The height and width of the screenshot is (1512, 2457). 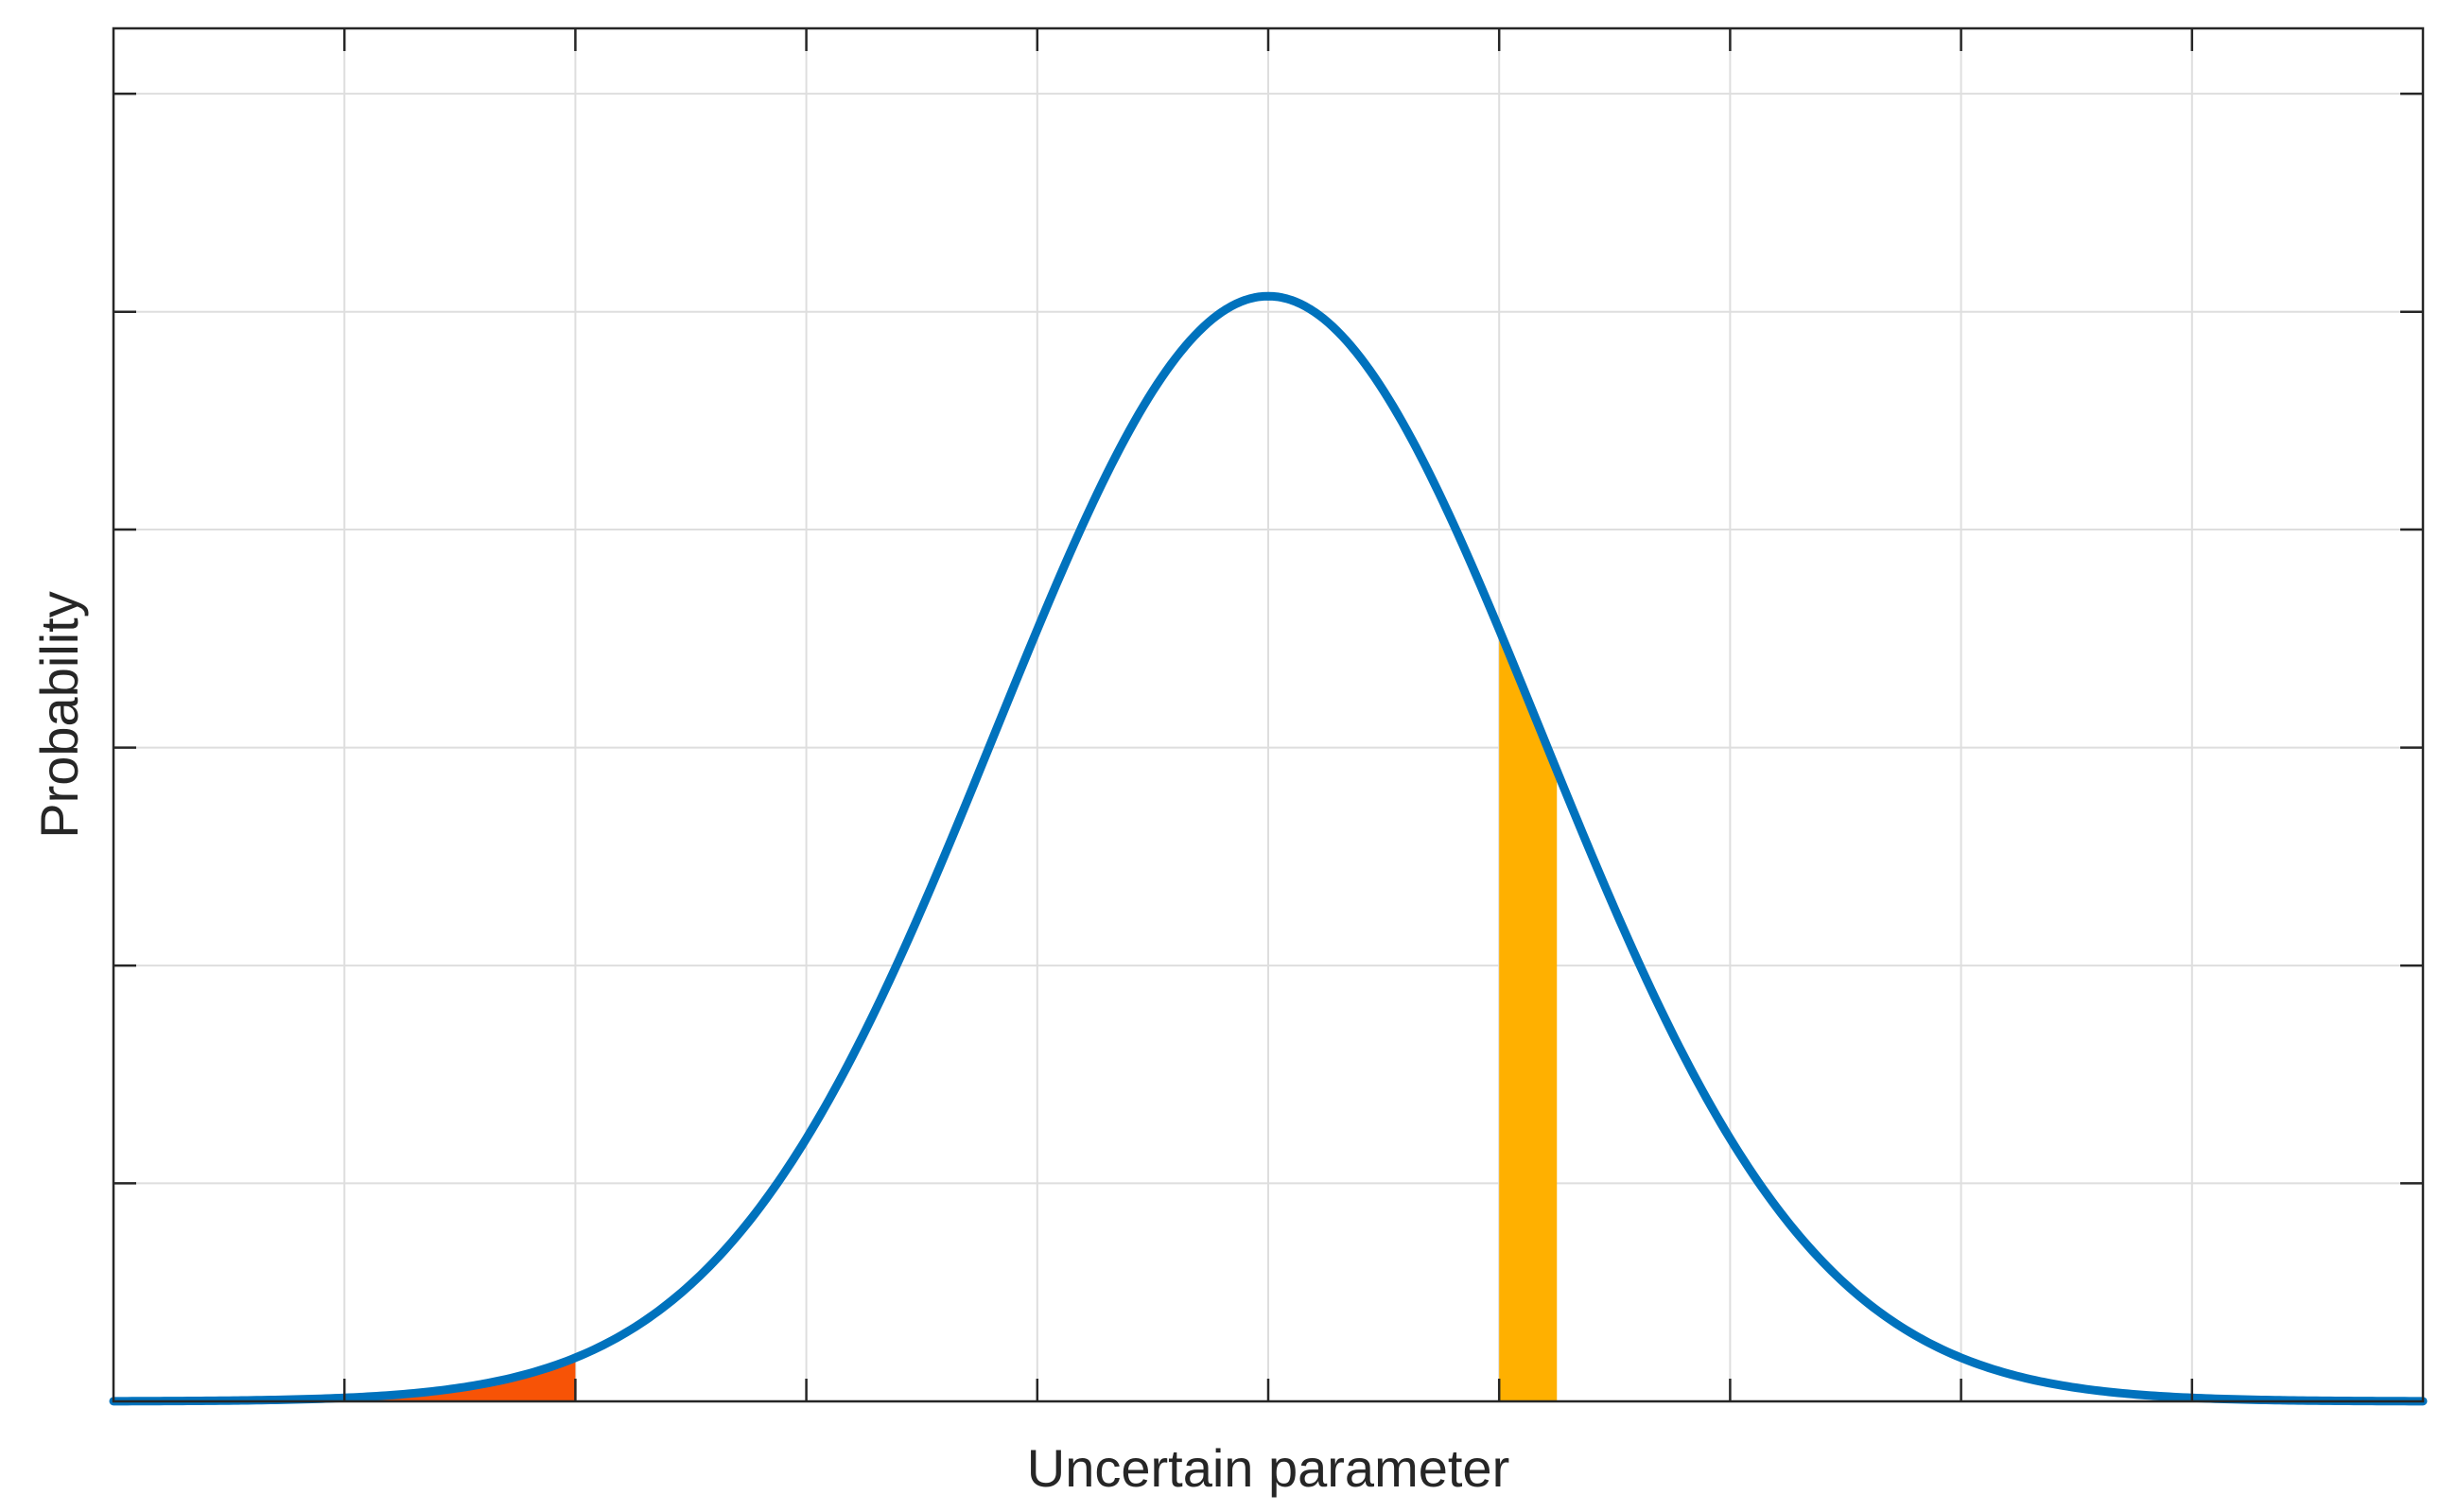 I want to click on x-axis-label: Uncertain parameter, so click(x=1268, y=1468).